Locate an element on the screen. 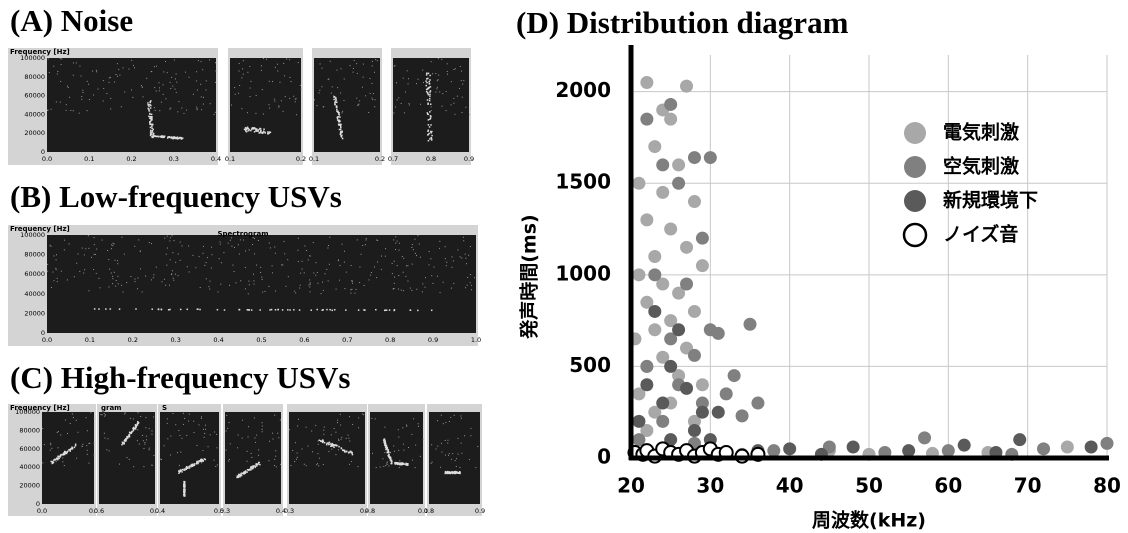 Image resolution: width=1128 pixels, height=533 pixels. spectrogram-header: S is located at coordinates (164, 408).